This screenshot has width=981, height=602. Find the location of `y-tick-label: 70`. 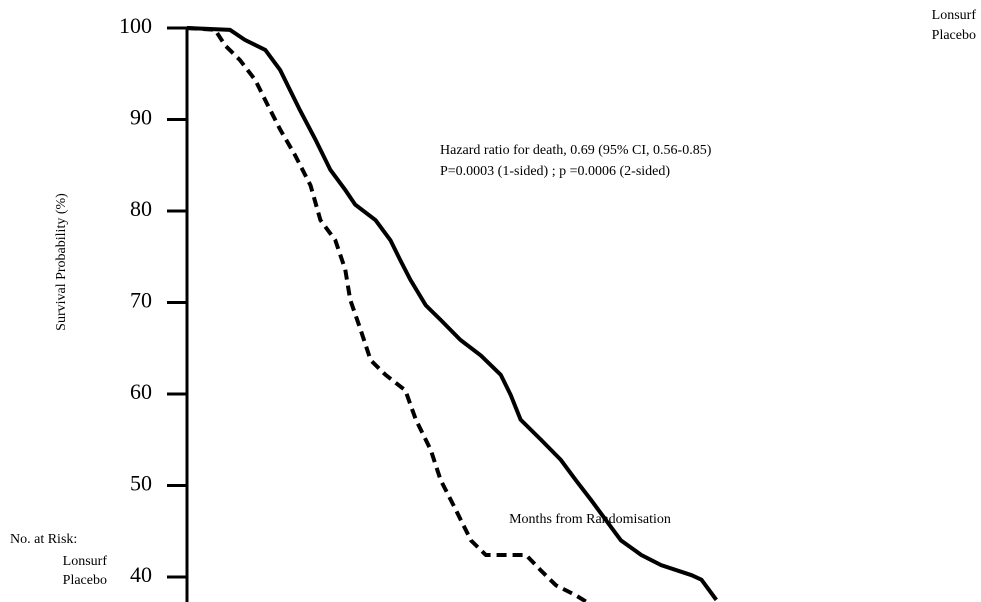

y-tick-label: 70 is located at coordinates (141, 300).